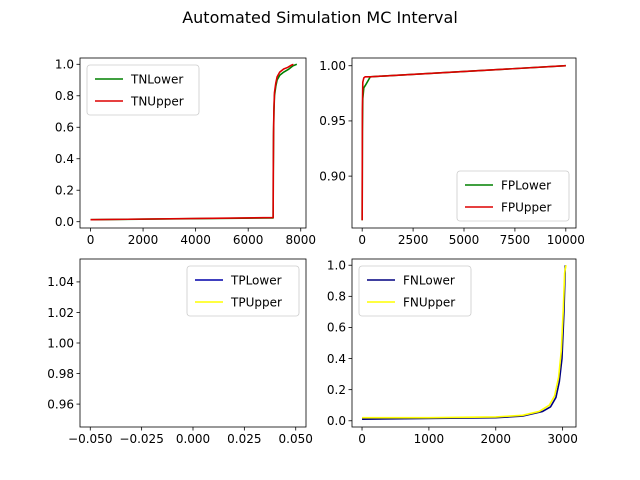 The image size is (640, 480). I want to click on fp-x-tick-label: 7500, so click(515, 240).